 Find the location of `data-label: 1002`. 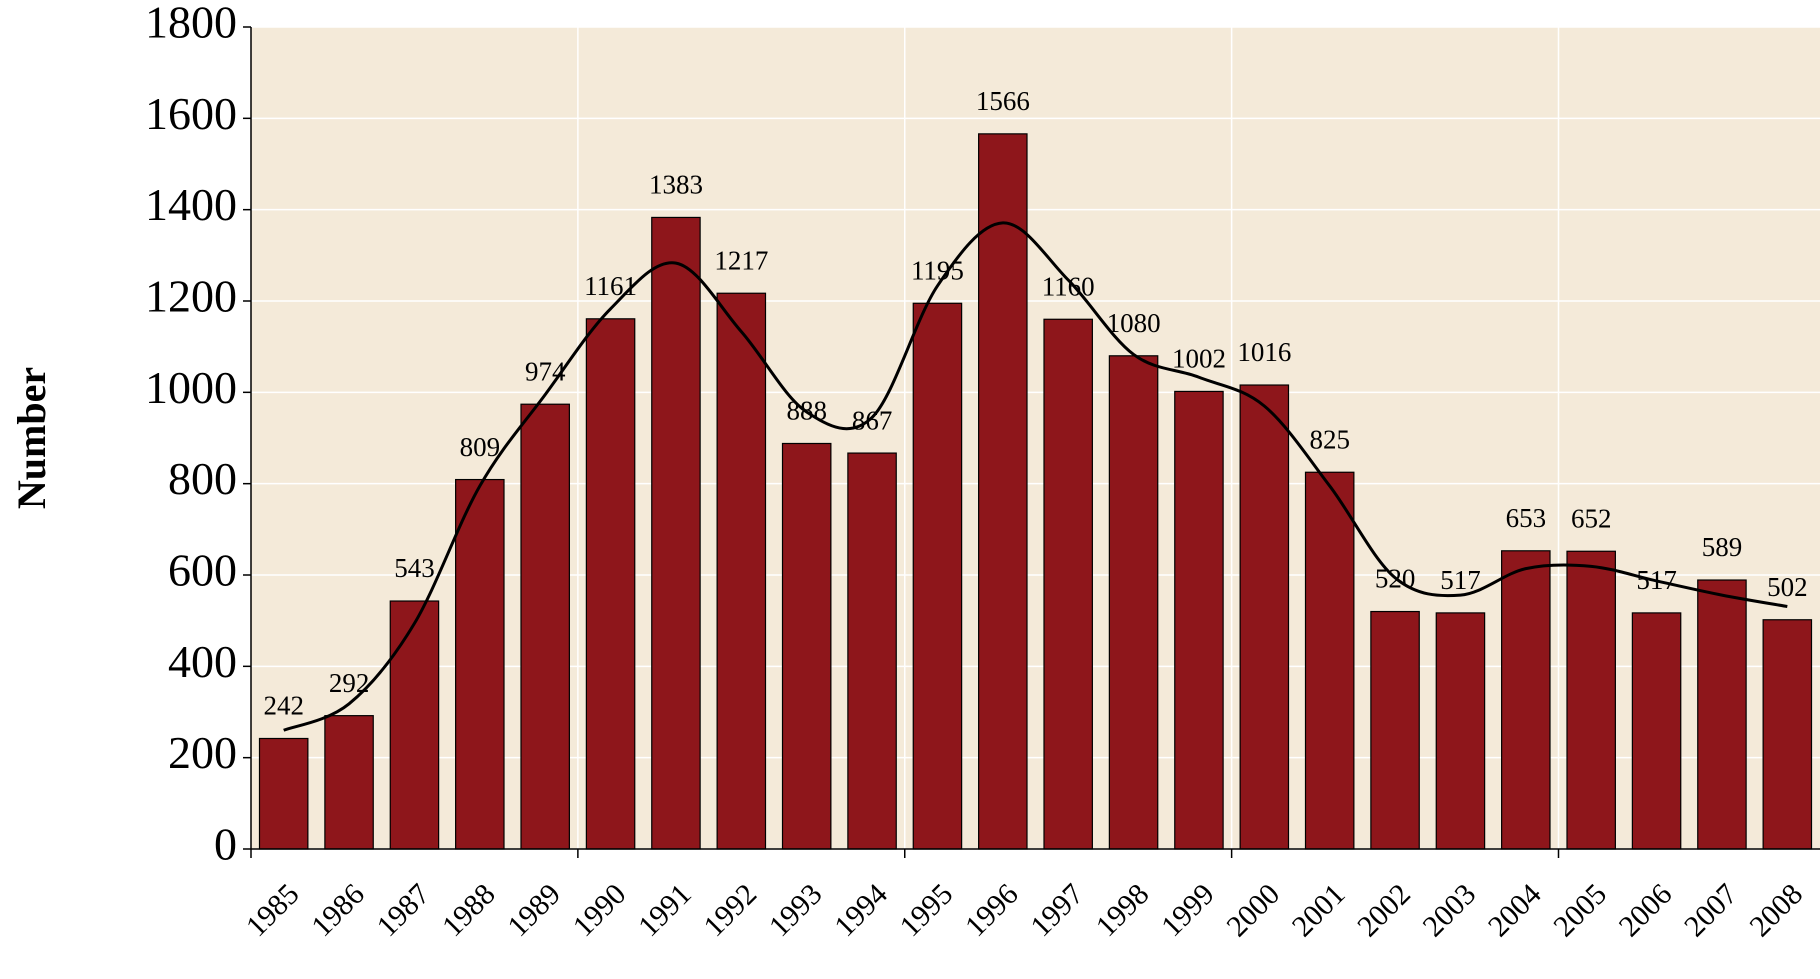

data-label: 1002 is located at coordinates (1199, 359).